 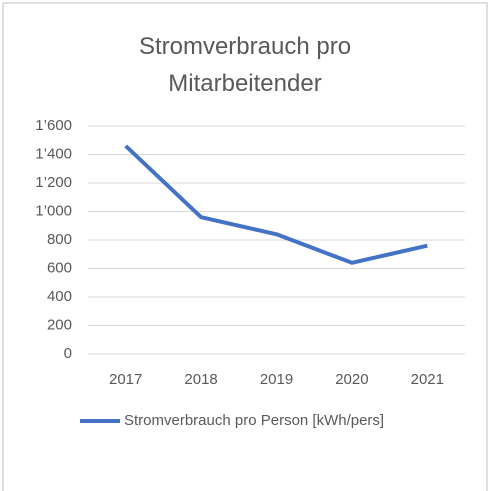 I want to click on x-tick-label: 2020, so click(x=351, y=379).